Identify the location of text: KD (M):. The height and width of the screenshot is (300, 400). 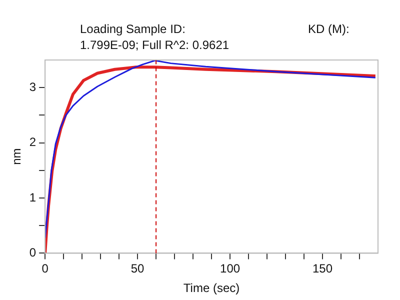
(329, 29).